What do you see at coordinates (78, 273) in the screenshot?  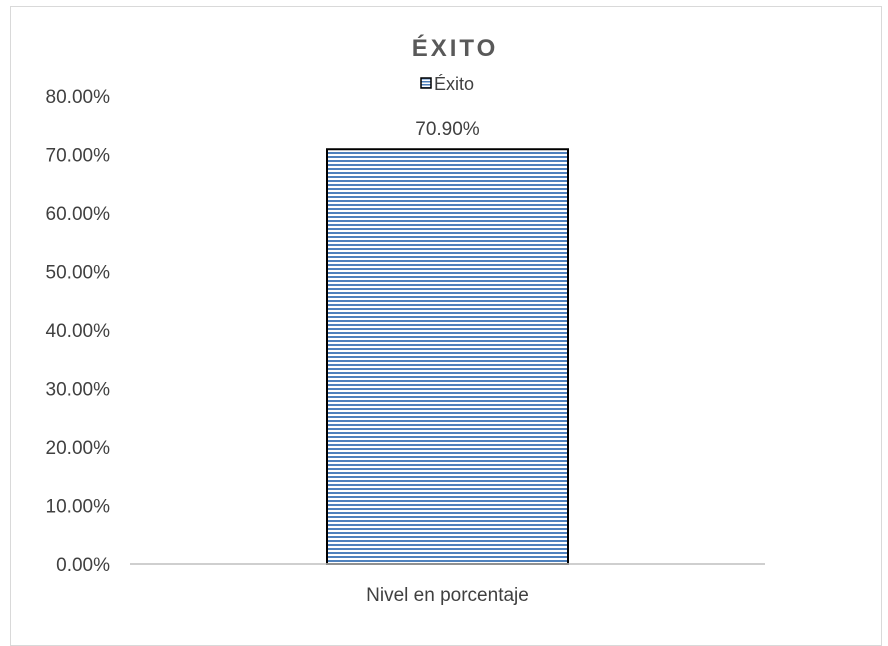 I see `y-tick-label: 50.00%` at bounding box center [78, 273].